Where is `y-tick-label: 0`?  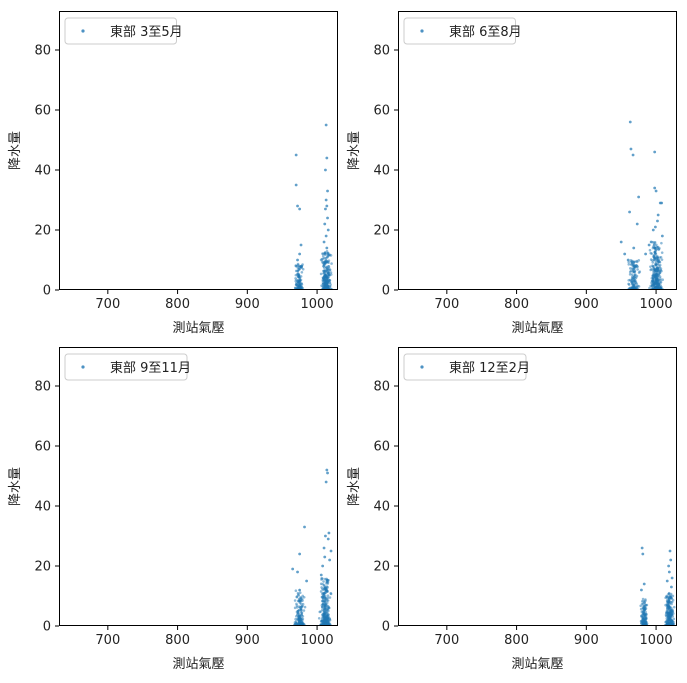 y-tick-label: 0 is located at coordinates (386, 291).